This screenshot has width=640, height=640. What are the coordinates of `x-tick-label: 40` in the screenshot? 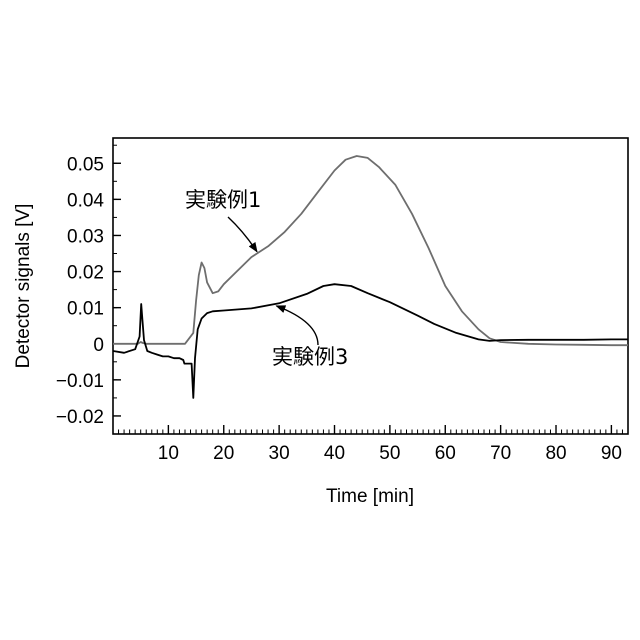 It's located at (334, 453).